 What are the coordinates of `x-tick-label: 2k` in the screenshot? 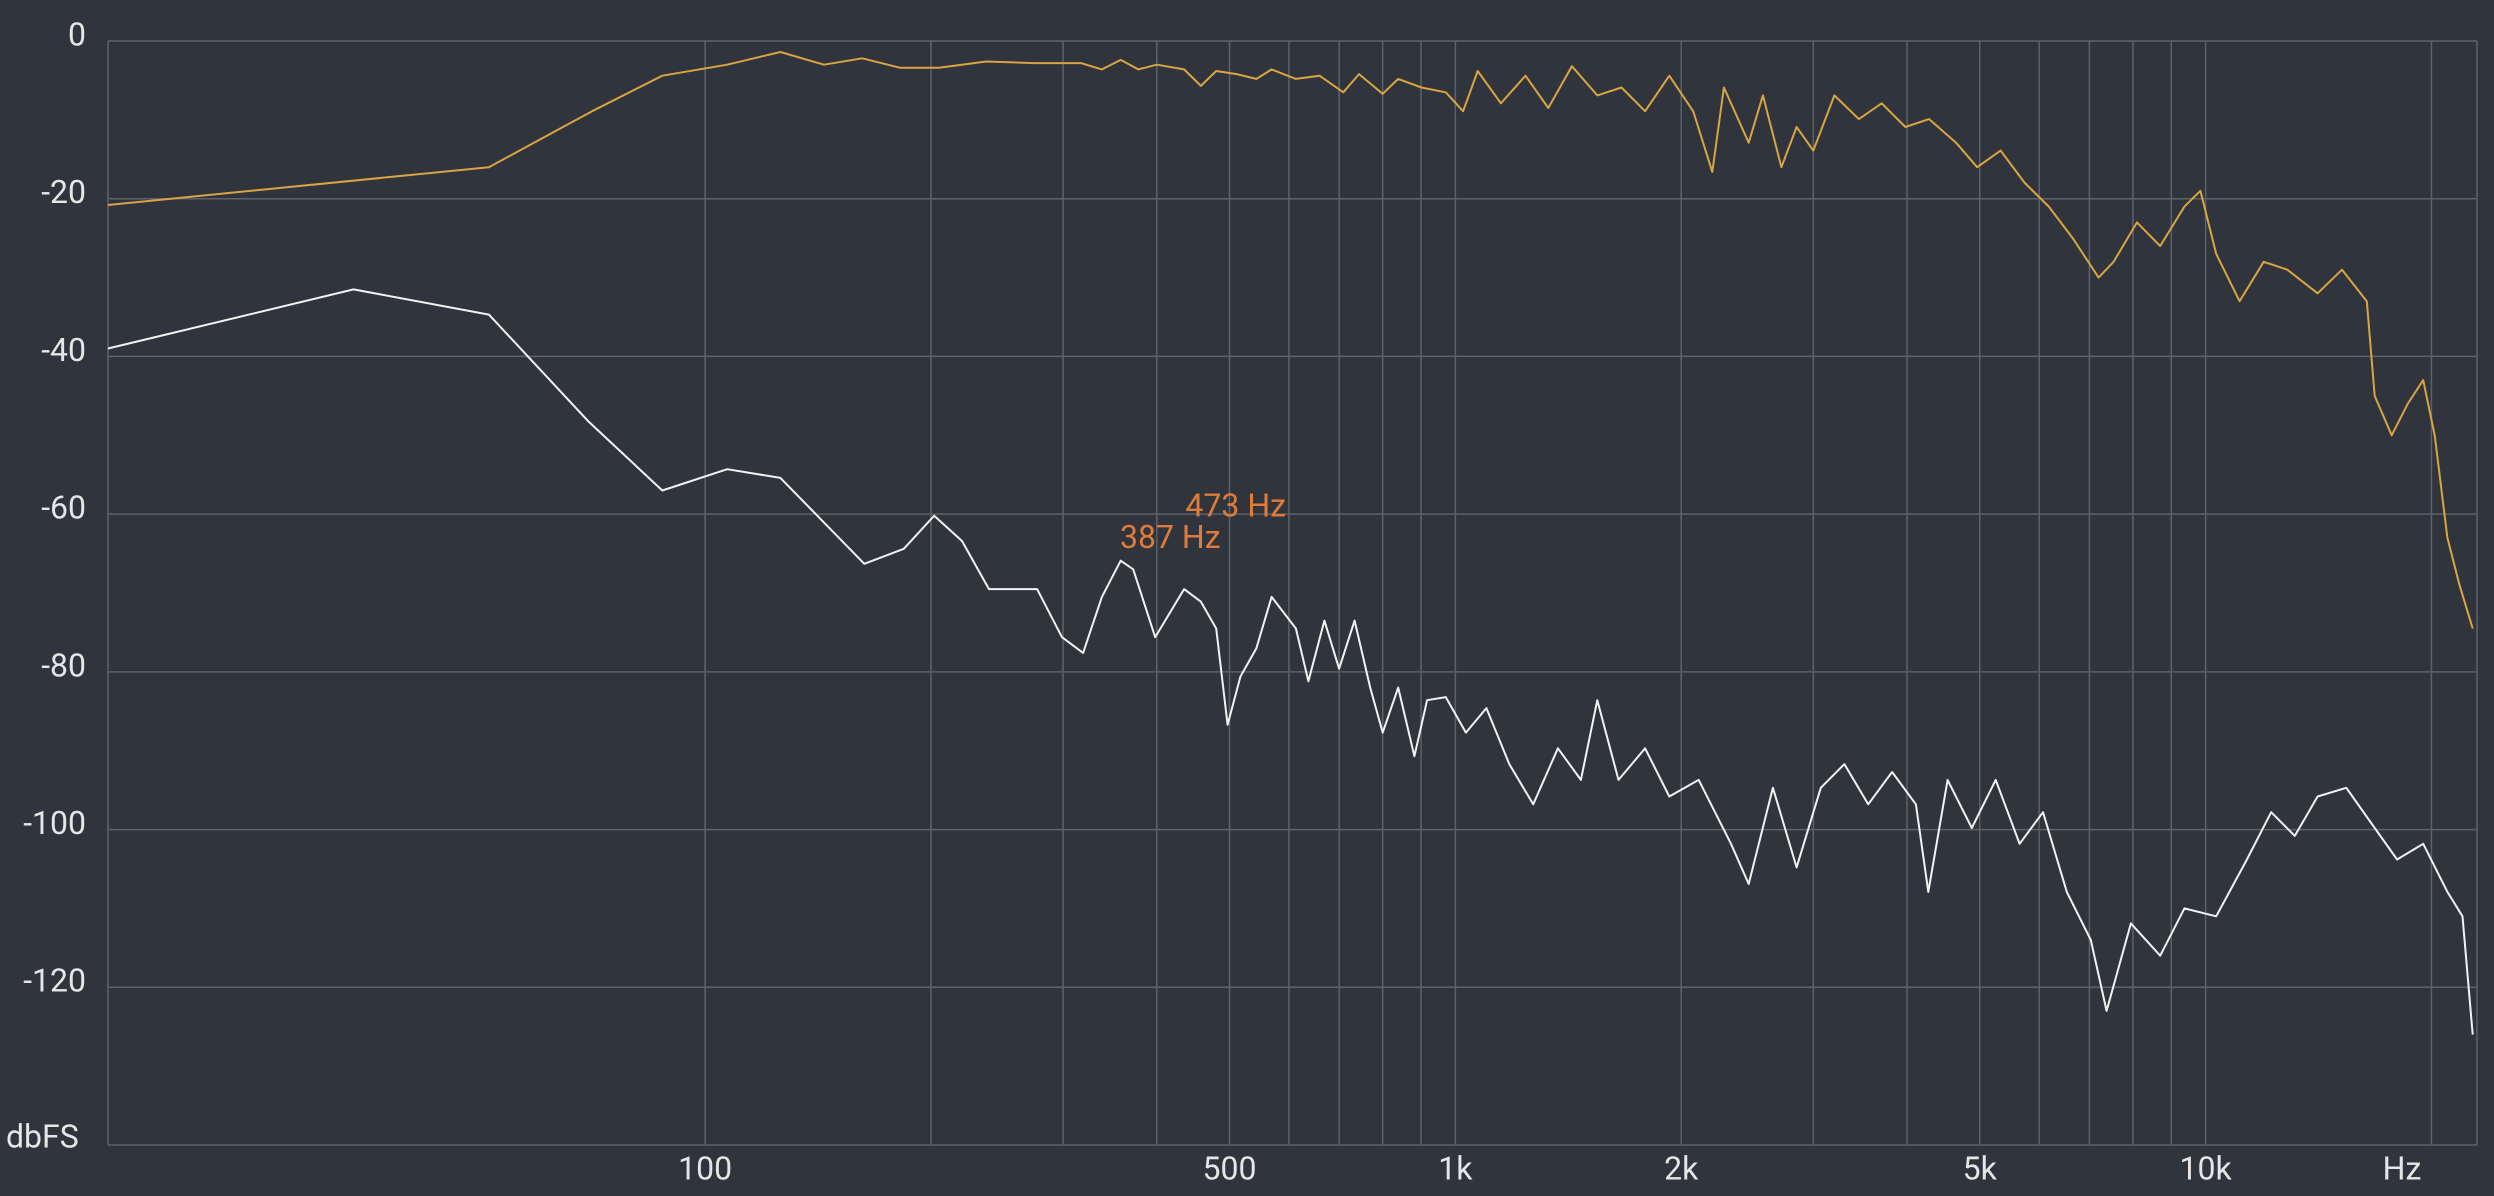 It's located at (1681, 1168).